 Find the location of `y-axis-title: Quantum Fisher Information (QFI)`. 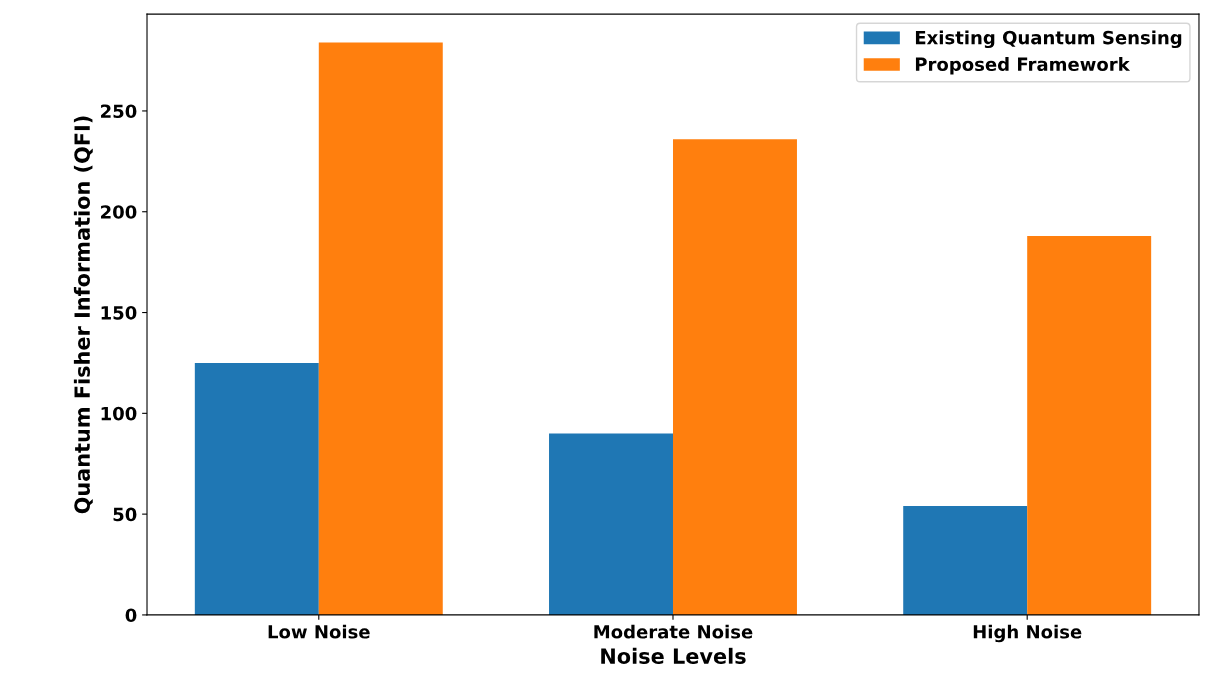

y-axis-title: Quantum Fisher Information (QFI) is located at coordinates (83, 315).